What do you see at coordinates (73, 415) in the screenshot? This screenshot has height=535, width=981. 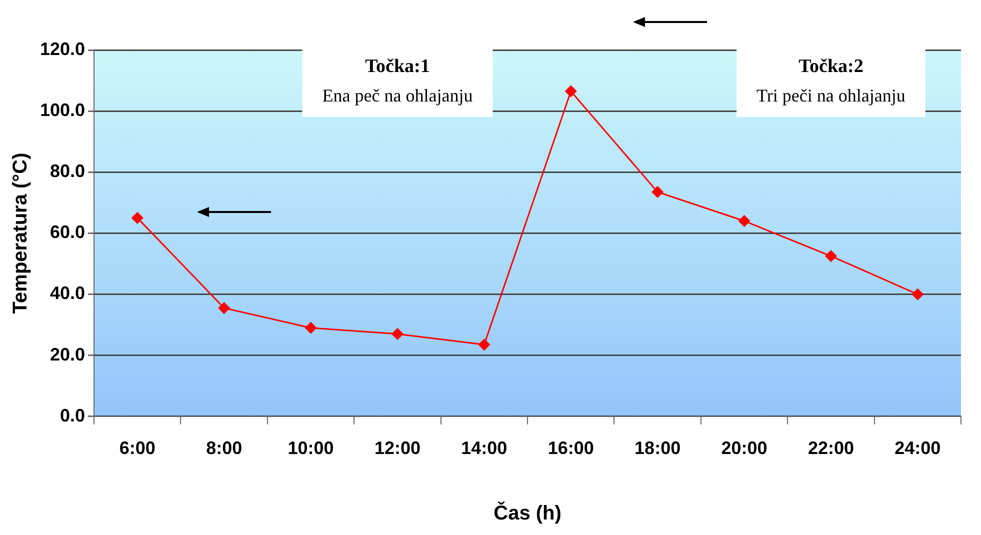 I see `y-tick-label: 0.0` at bounding box center [73, 415].